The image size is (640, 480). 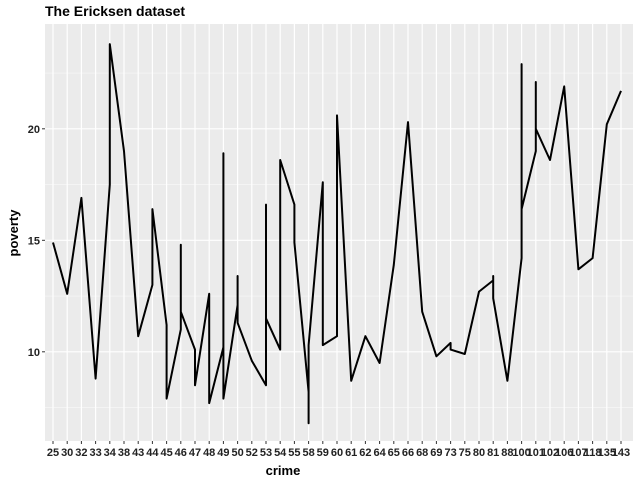 What do you see at coordinates (507, 453) in the screenshot?
I see `x-tick-label: 88` at bounding box center [507, 453].